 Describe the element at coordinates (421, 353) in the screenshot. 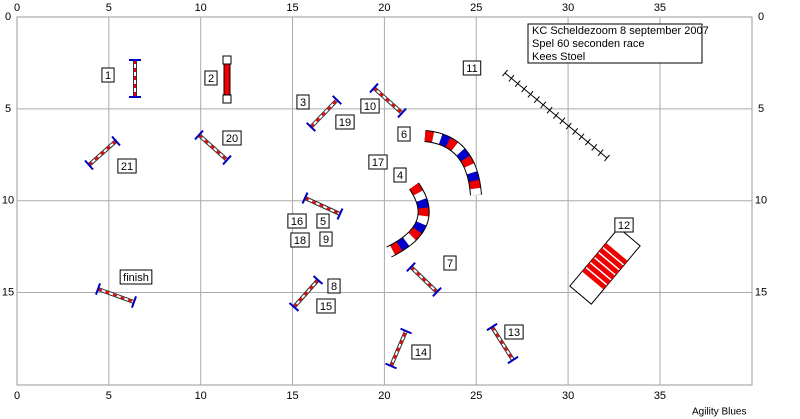

I see `obstacle-label: 14` at that location.